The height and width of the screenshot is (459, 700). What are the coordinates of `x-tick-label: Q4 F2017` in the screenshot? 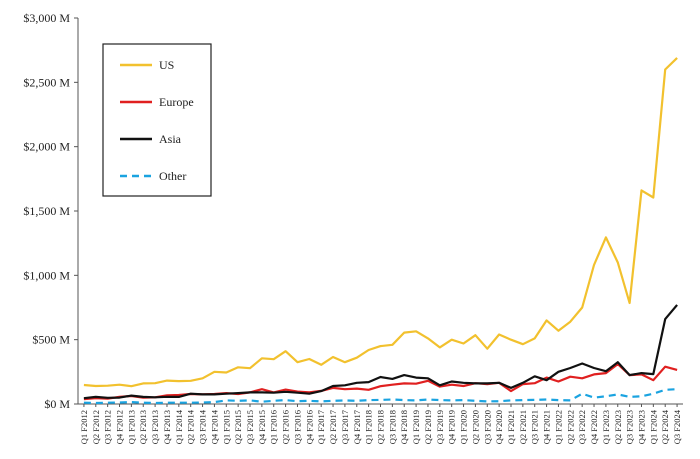 It's located at (357, 427).